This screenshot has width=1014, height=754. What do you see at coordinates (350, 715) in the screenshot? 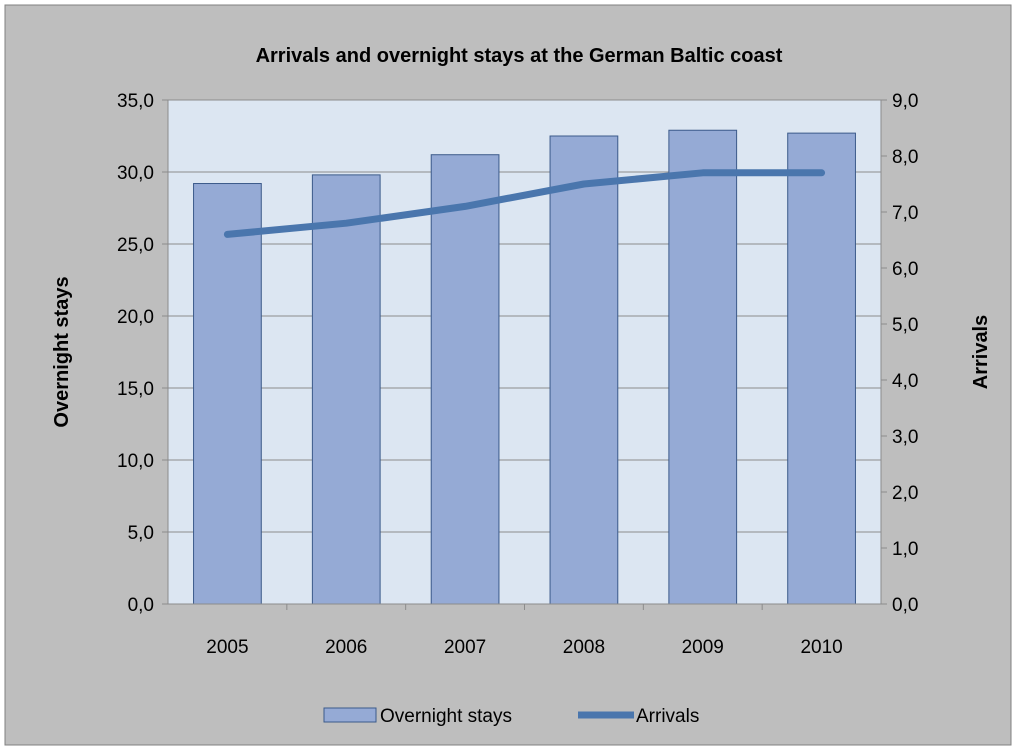
I see `legend-swatch-overnight-stays` at bounding box center [350, 715].